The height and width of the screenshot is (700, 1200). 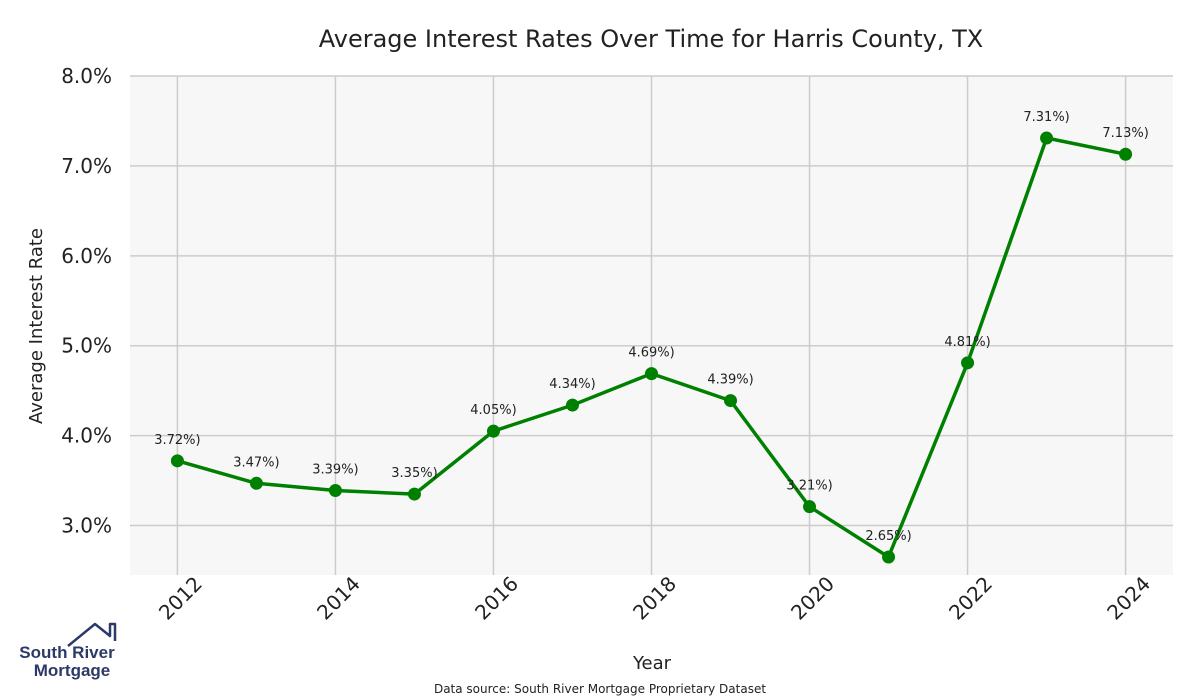 I want to click on y-axis-label: Average Interest Rate, so click(x=36, y=326).